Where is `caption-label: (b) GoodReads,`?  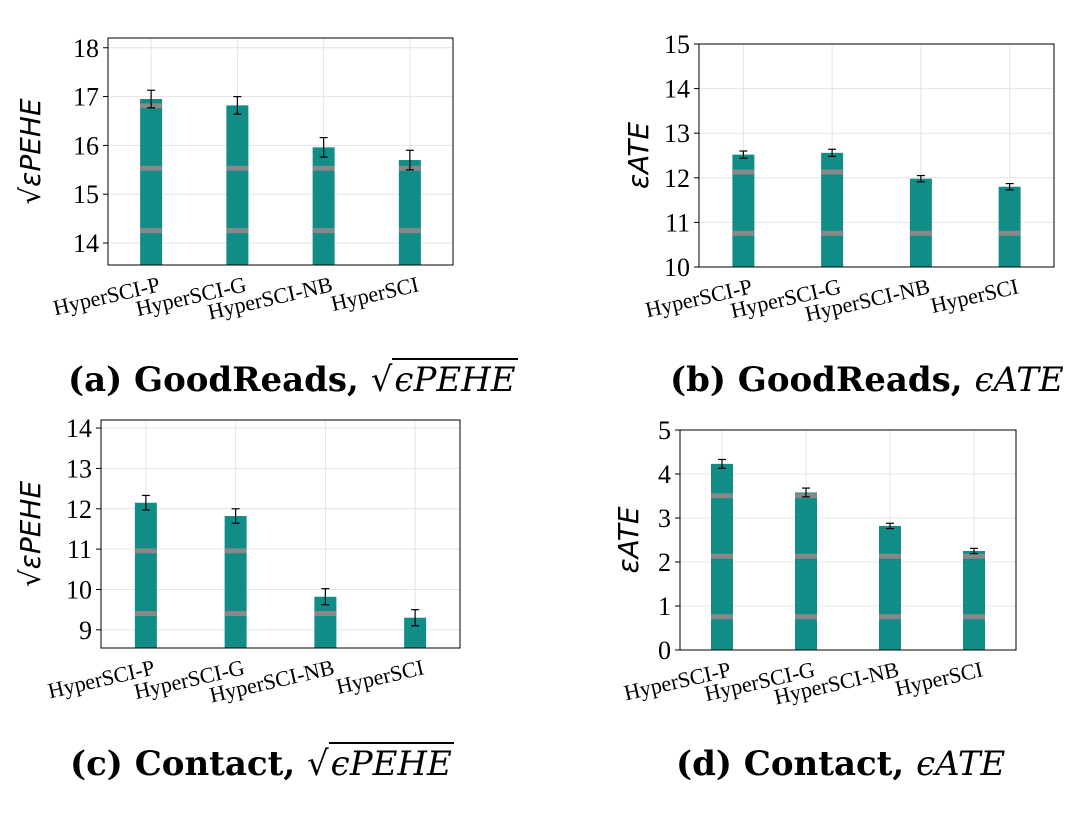 caption-label: (b) GoodReads, is located at coordinates (816, 380).